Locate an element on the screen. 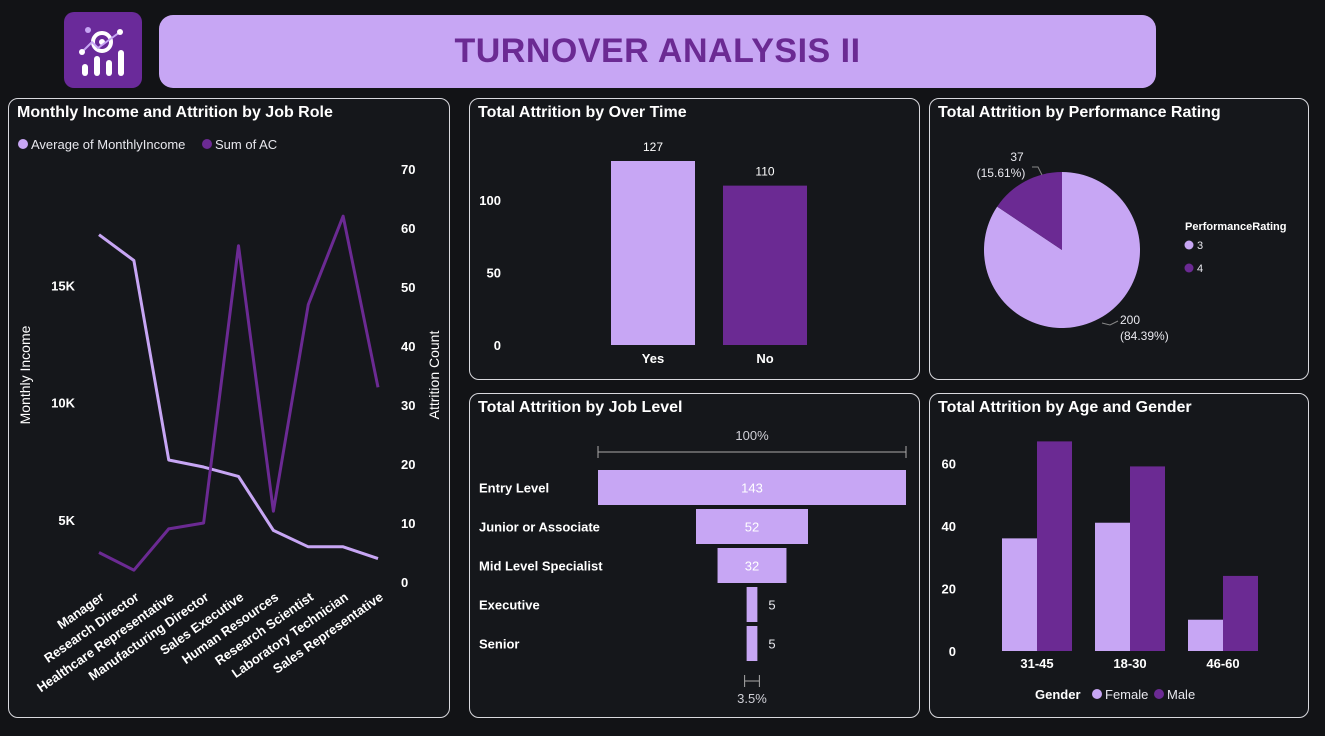  pie-value-label: 200 is located at coordinates (1130, 320).